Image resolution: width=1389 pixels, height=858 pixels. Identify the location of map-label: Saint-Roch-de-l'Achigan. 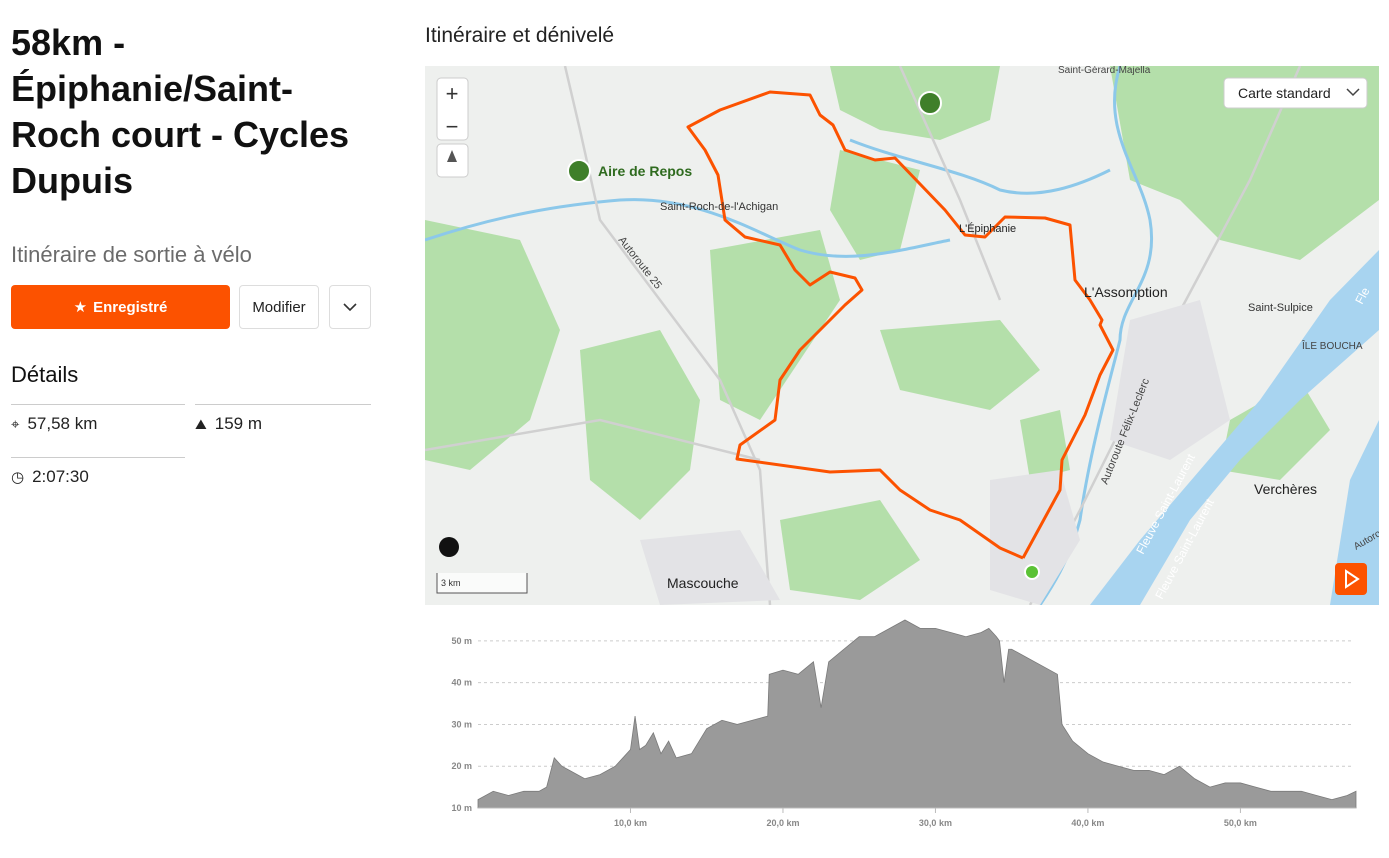
(719, 207).